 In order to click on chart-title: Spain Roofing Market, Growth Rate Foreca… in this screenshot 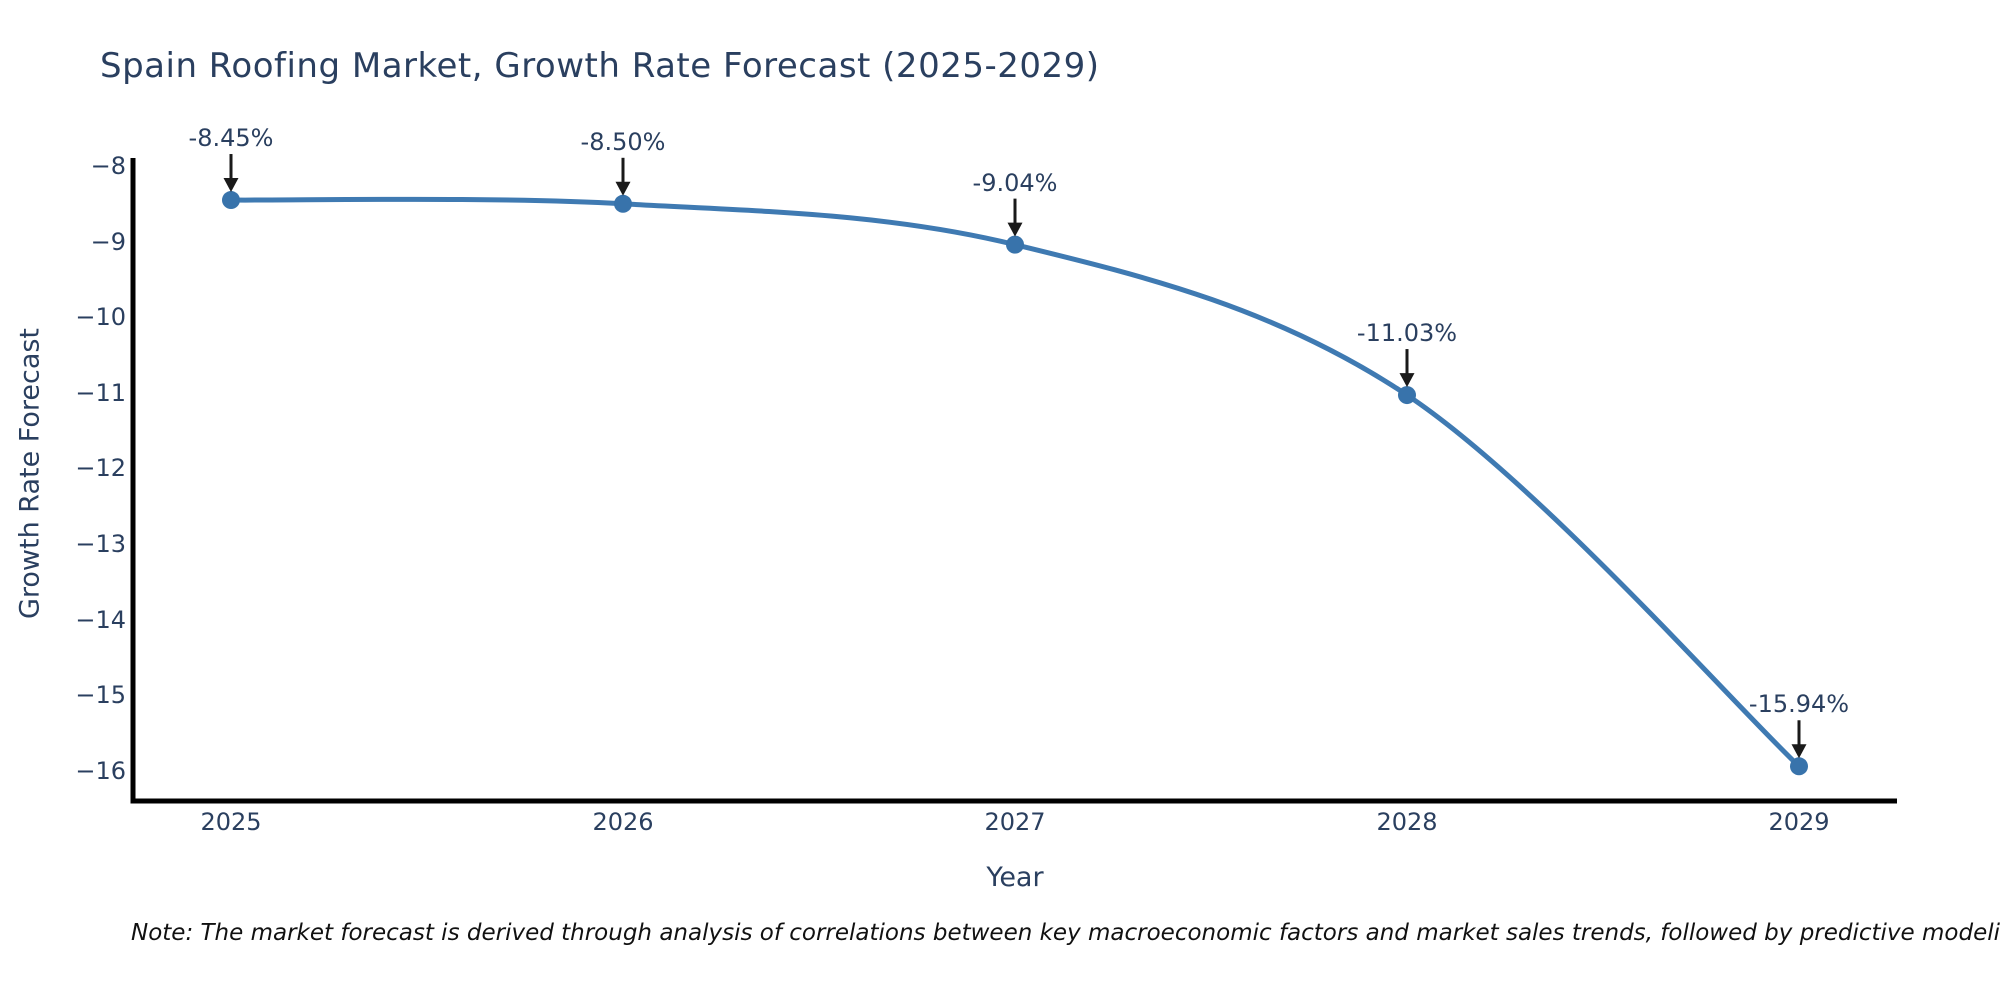, I will do `click(600, 66)`.